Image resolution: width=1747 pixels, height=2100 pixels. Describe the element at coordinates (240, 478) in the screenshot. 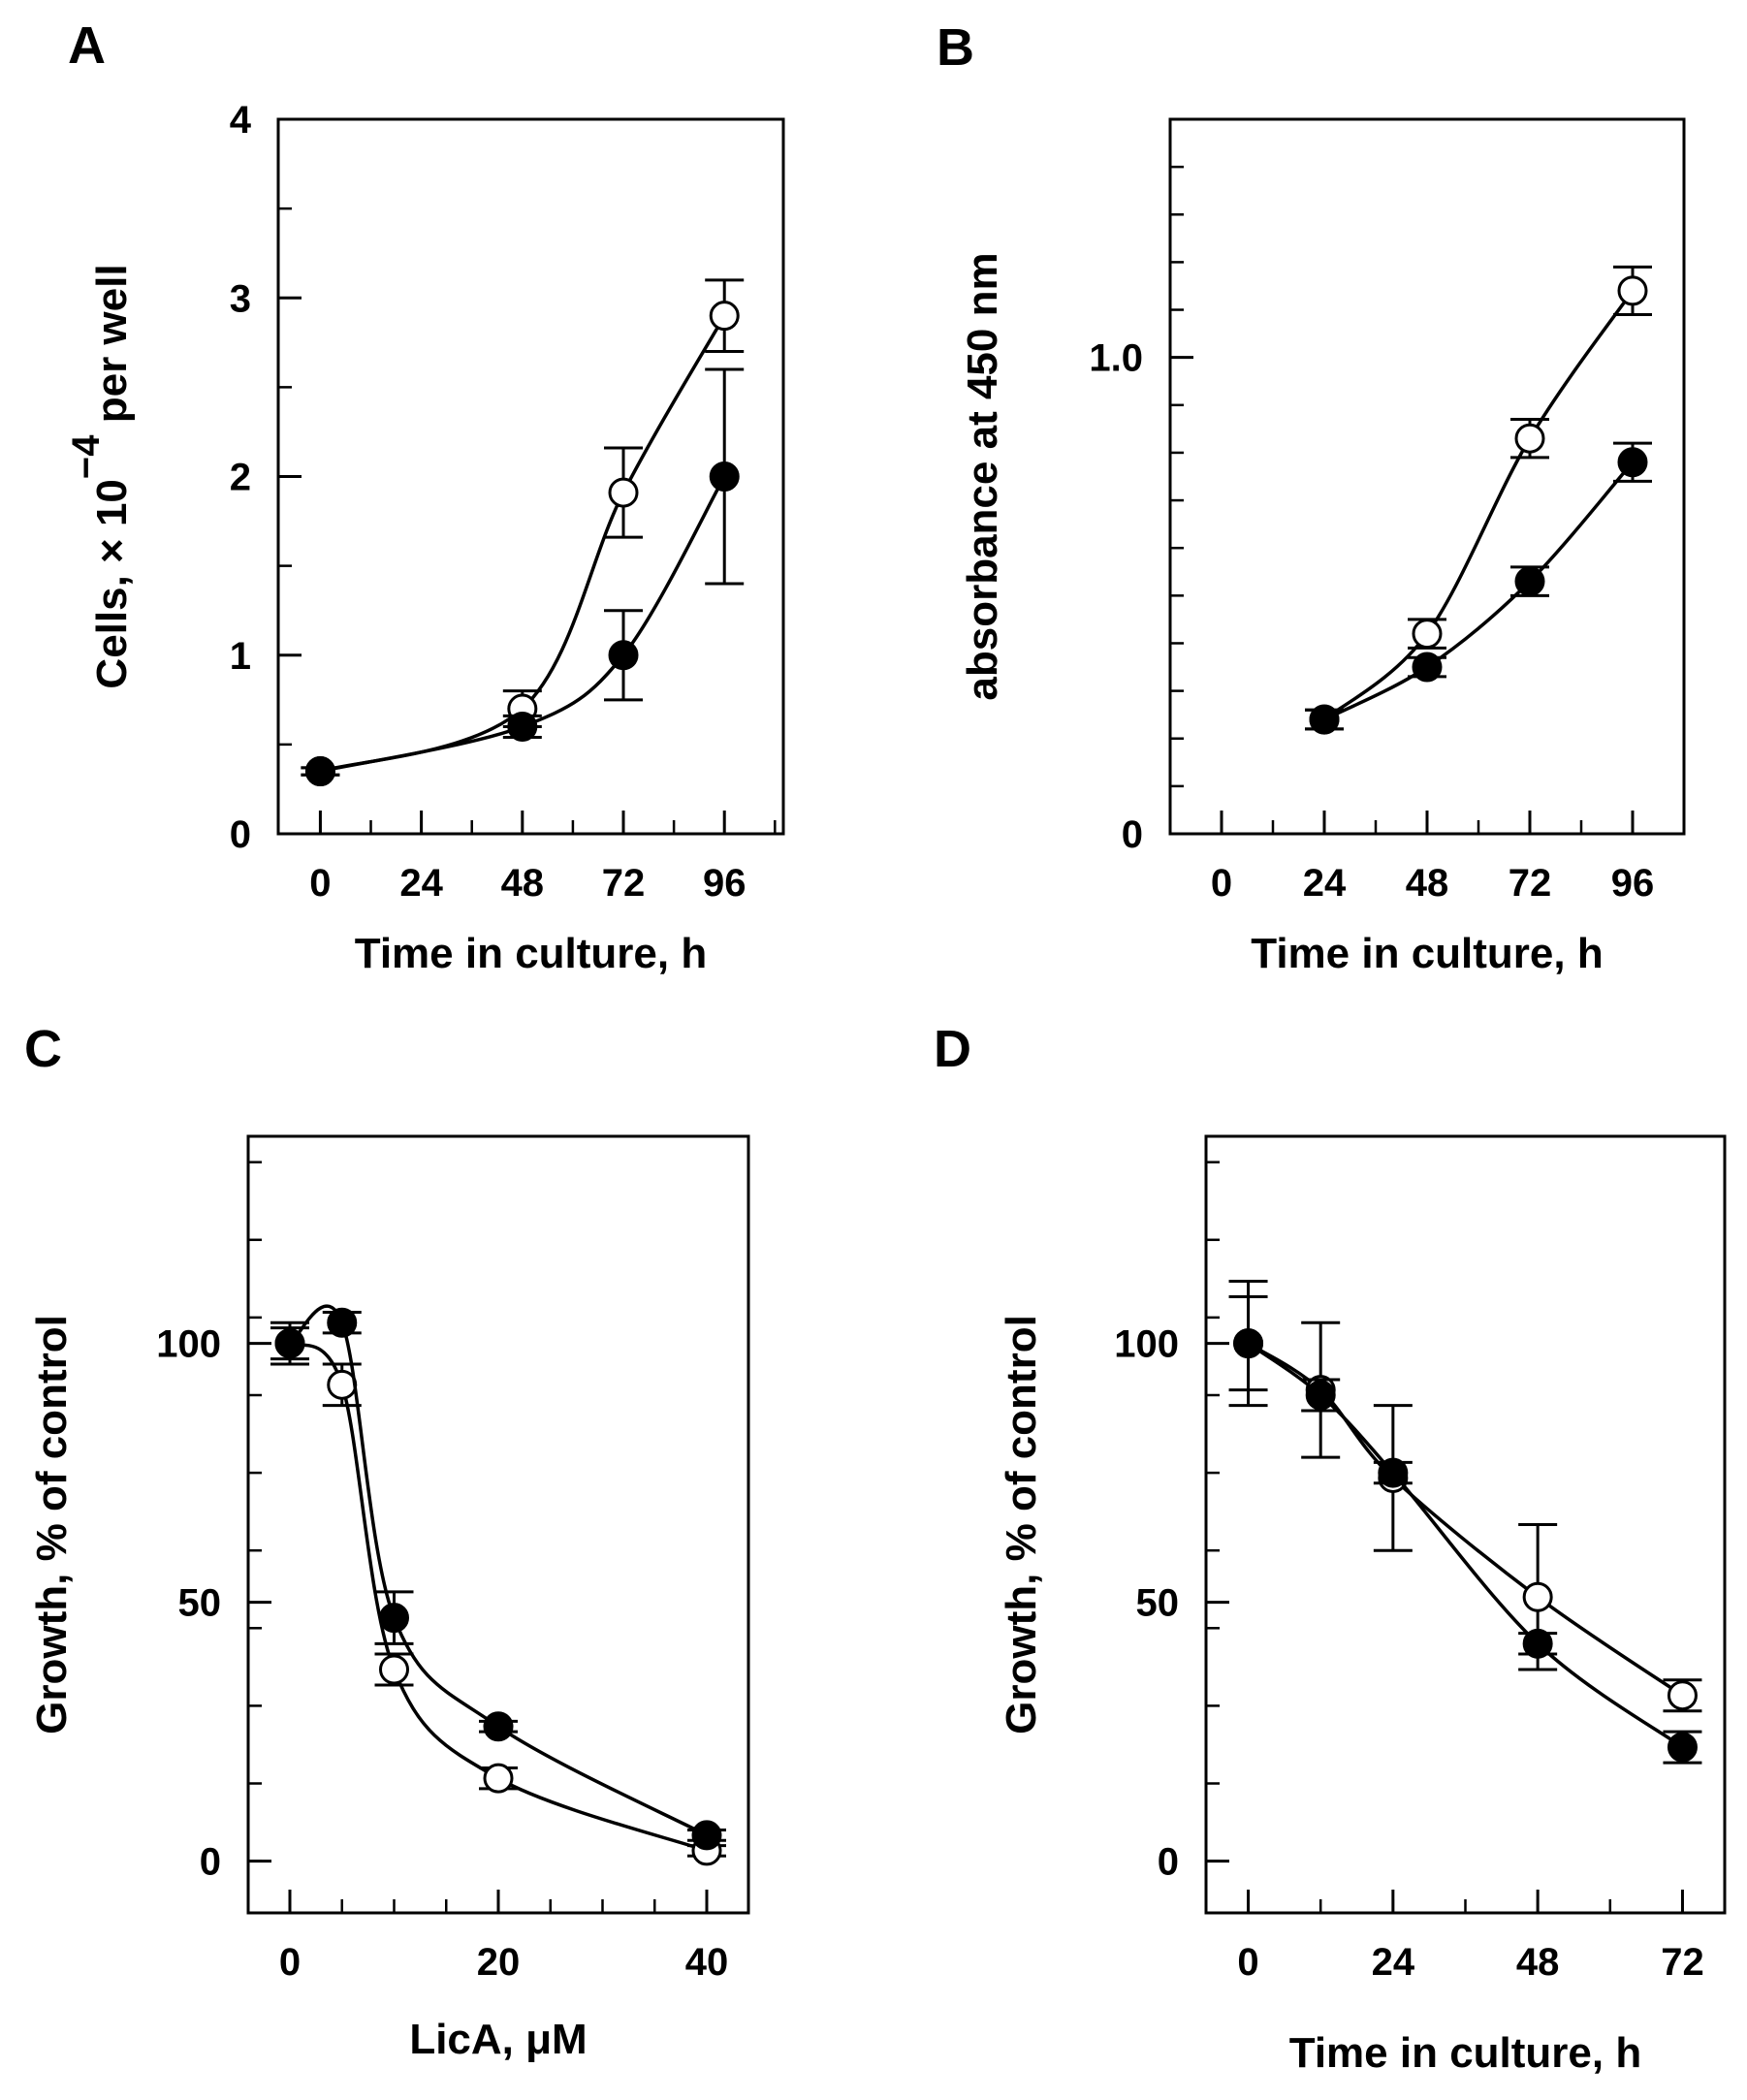

I see `y-tick-label: 2` at that location.